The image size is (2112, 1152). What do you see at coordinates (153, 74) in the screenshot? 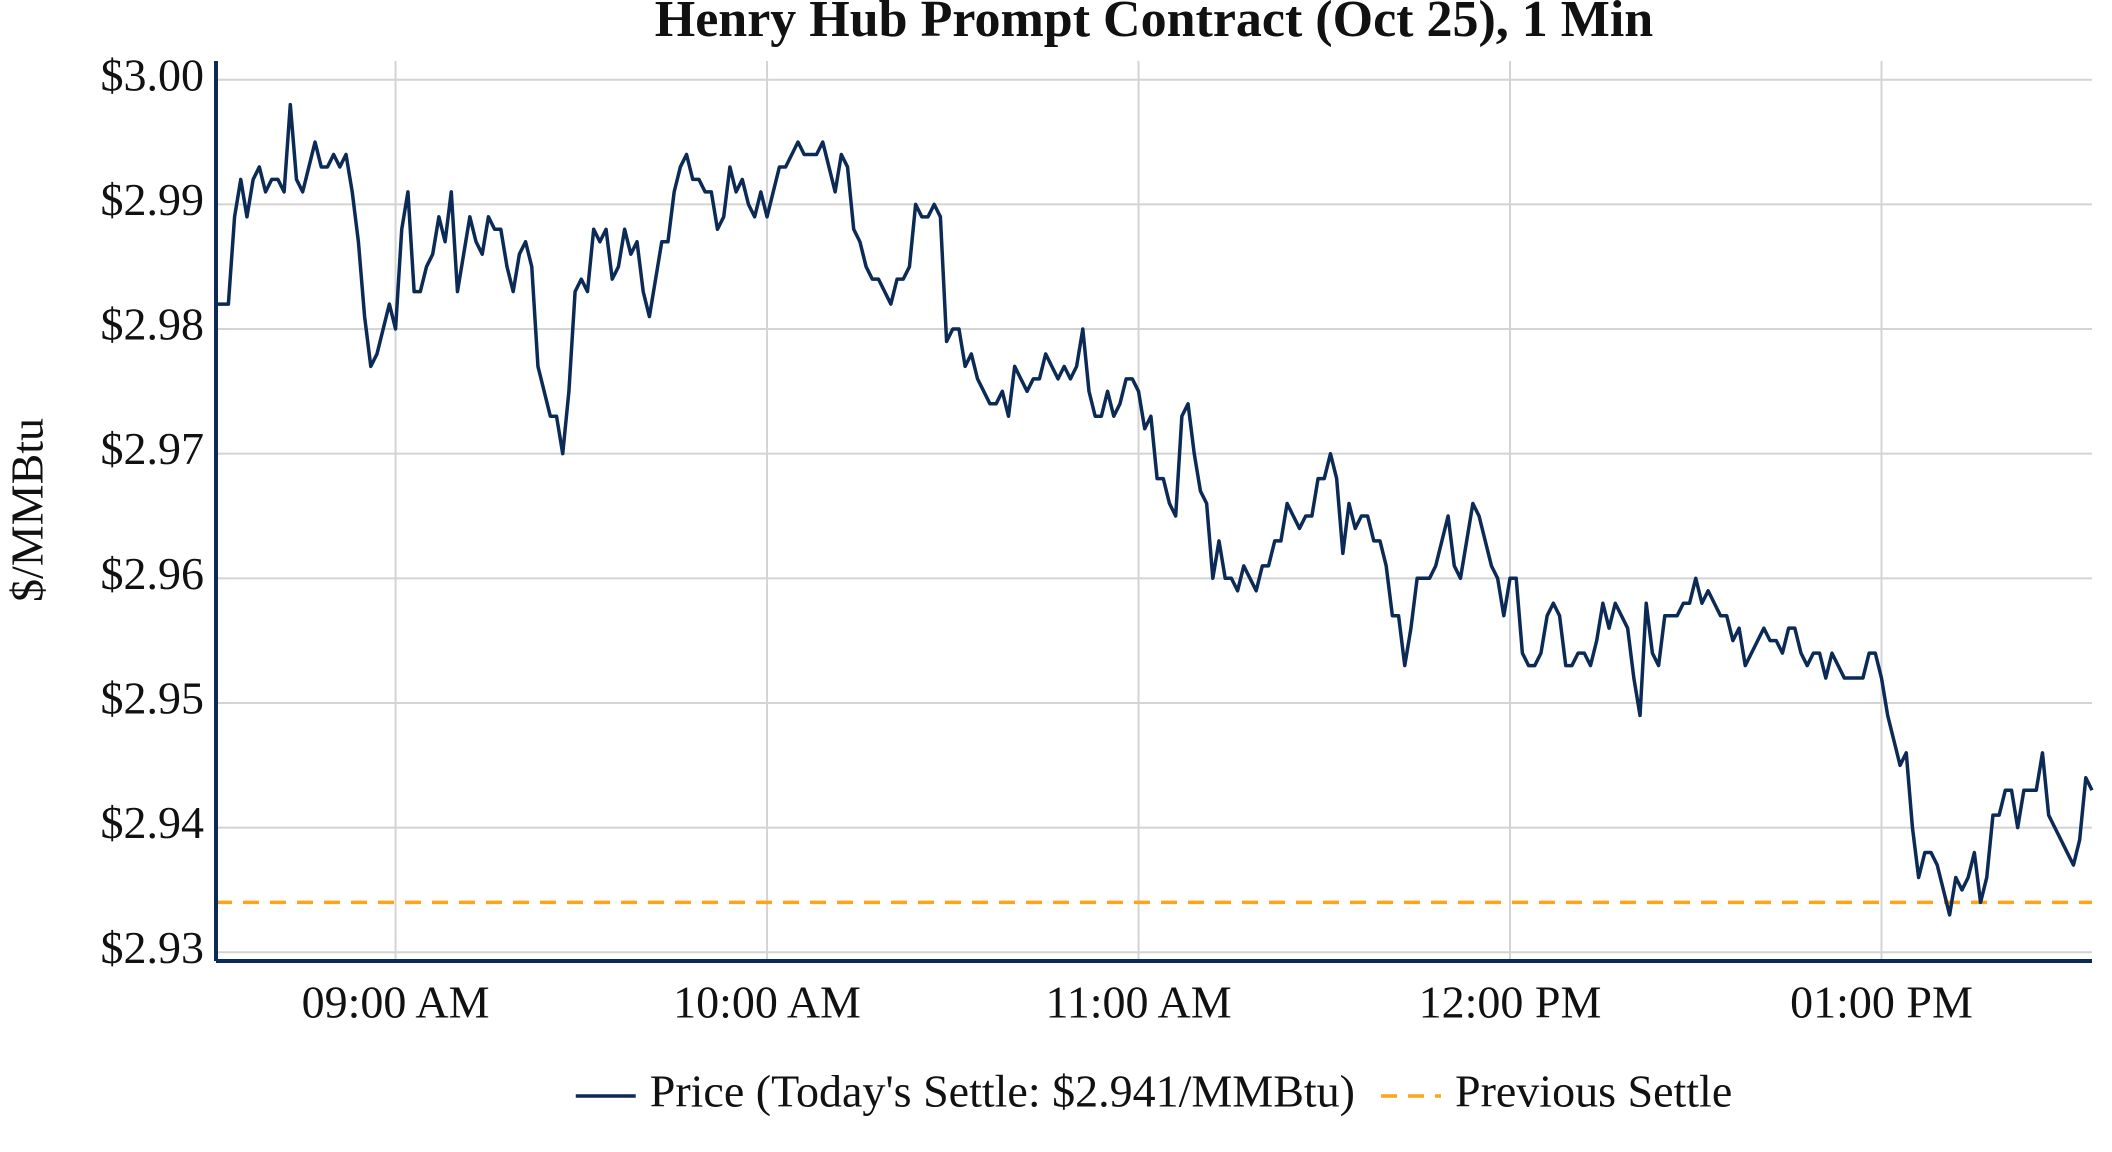
I see `y-tick-label: $3.00` at bounding box center [153, 74].